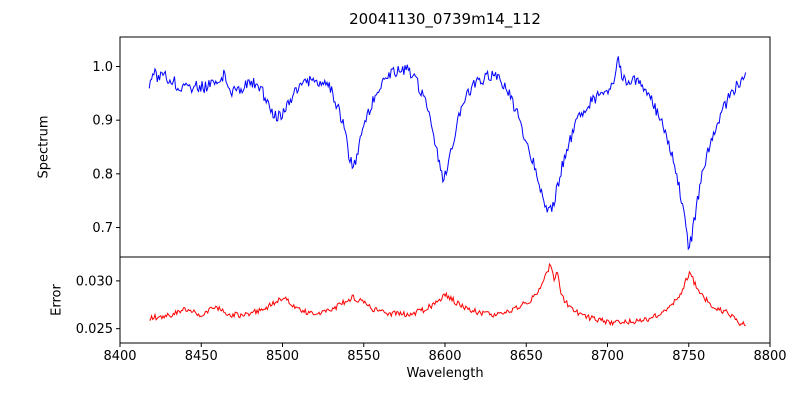  I want to click on x-tick-label: 8400, so click(119, 356).